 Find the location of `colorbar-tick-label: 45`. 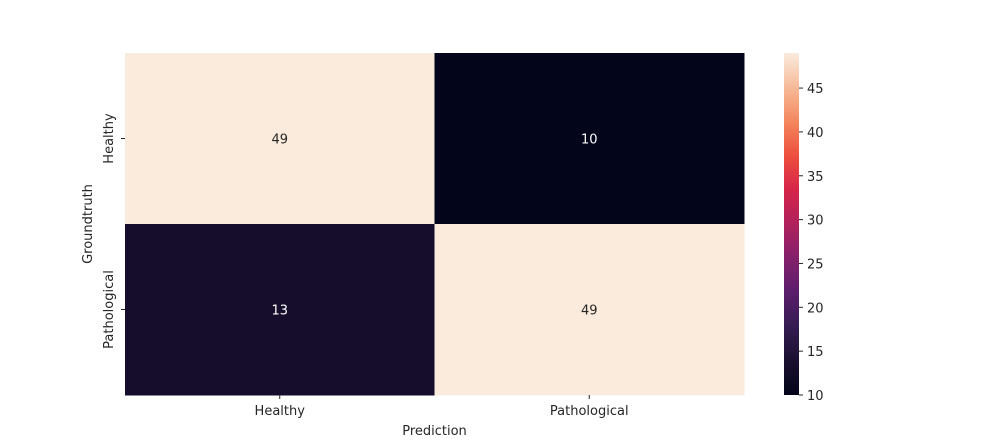

colorbar-tick-label: 45 is located at coordinates (815, 89).